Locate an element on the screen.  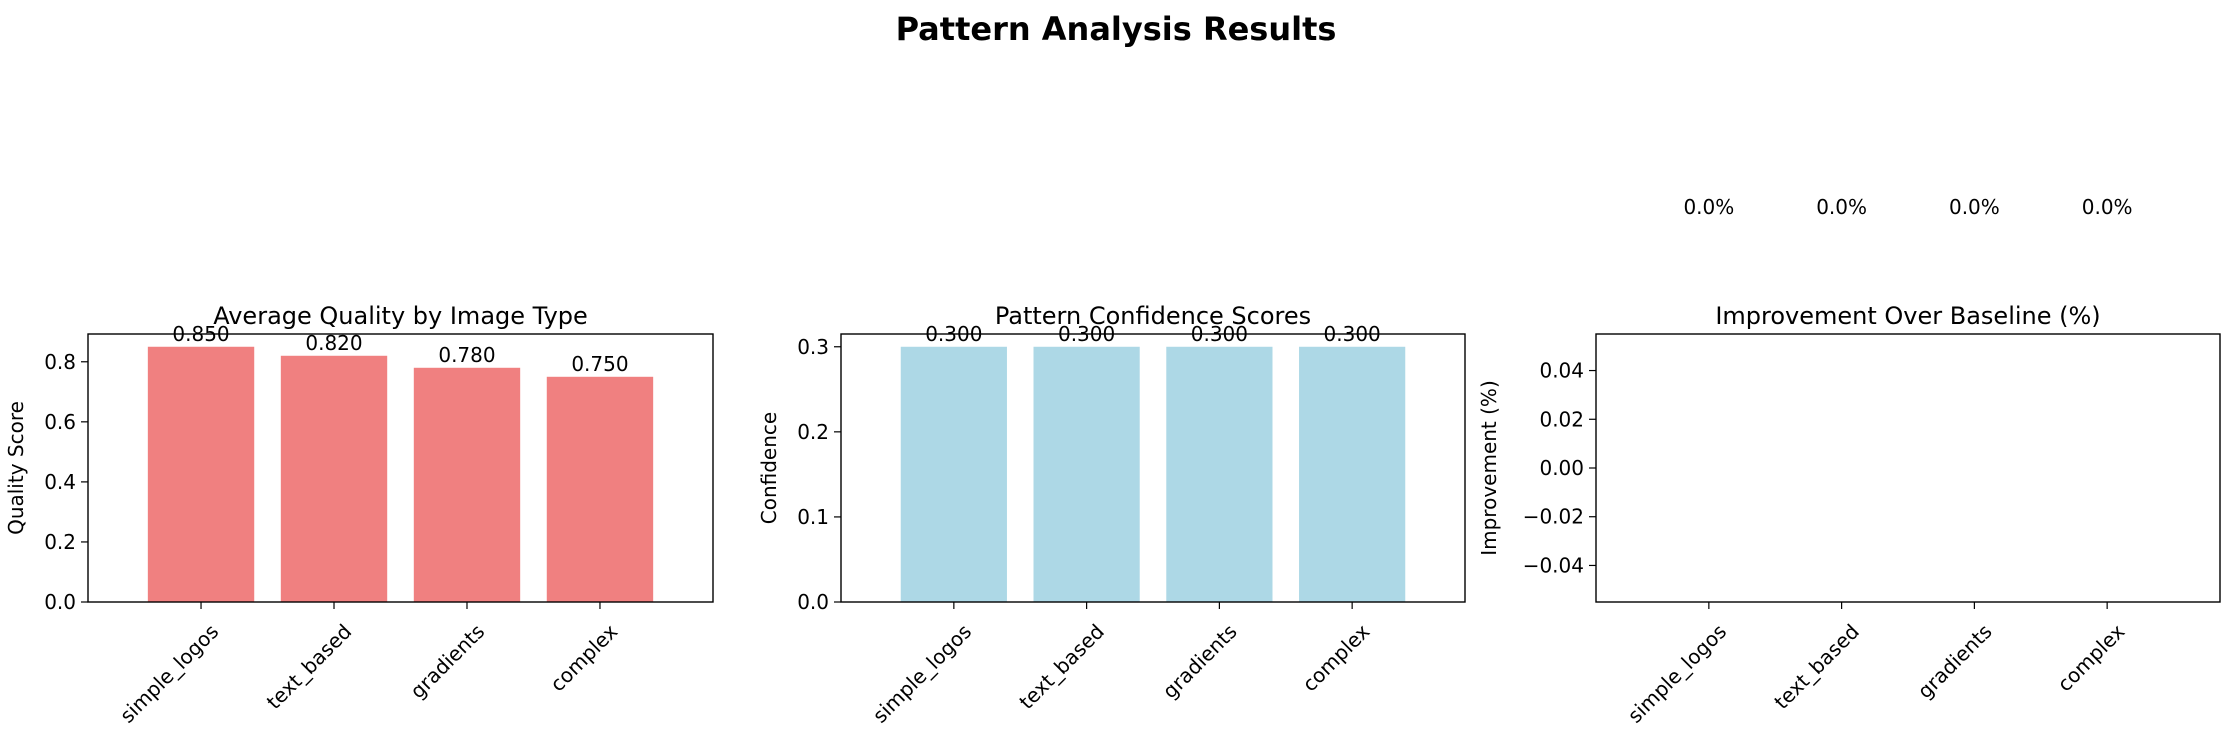
y-axis-label: Quality Score is located at coordinates (16, 468).